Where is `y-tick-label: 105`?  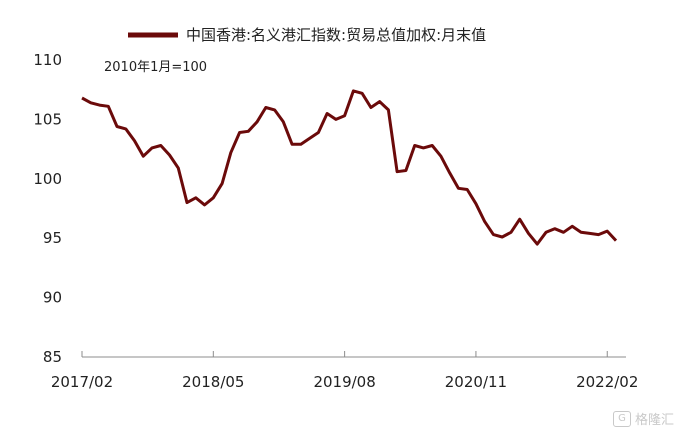
y-tick-label: 105 is located at coordinates (47, 119).